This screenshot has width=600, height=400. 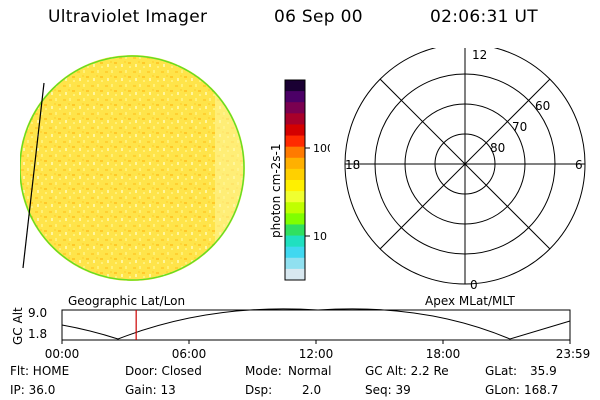 I want to click on mlt-label-18: 18, so click(x=352, y=165).